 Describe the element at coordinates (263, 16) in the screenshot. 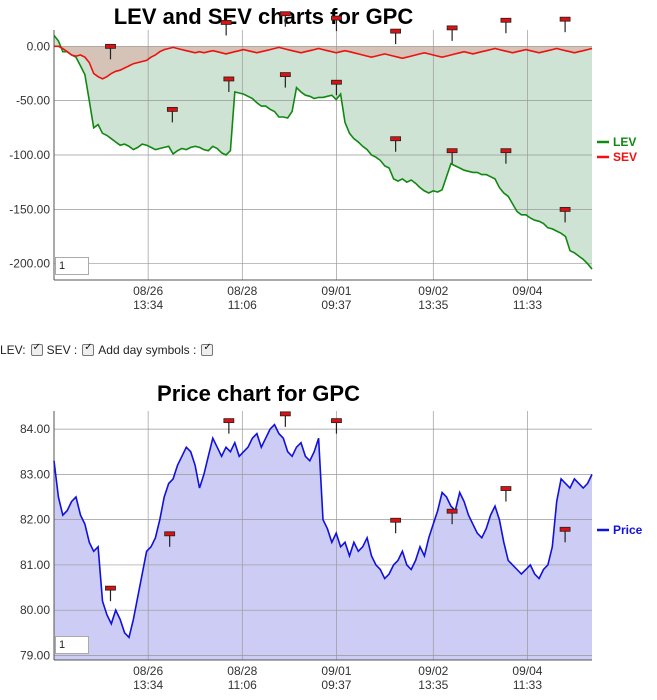

I see `lev-sev-chart-title: LEV and SEV charts for GPC` at that location.